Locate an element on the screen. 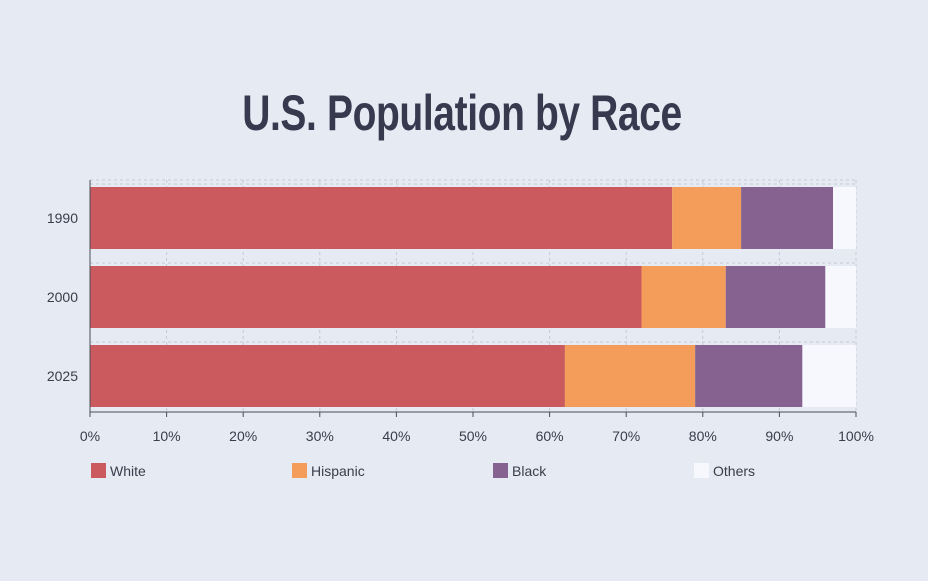 The image size is (928, 581). bar-2000-white is located at coordinates (366, 297).